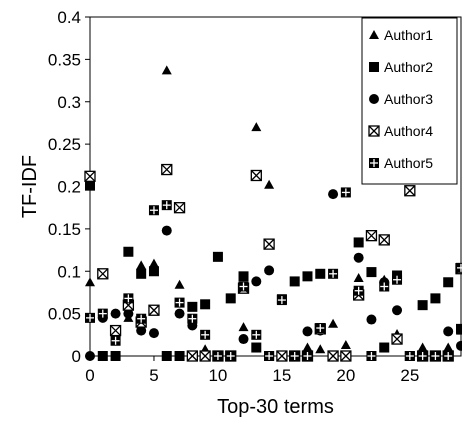  Describe the element at coordinates (69, 102) in the screenshot. I see `y-tick-label: 0.3` at that location.